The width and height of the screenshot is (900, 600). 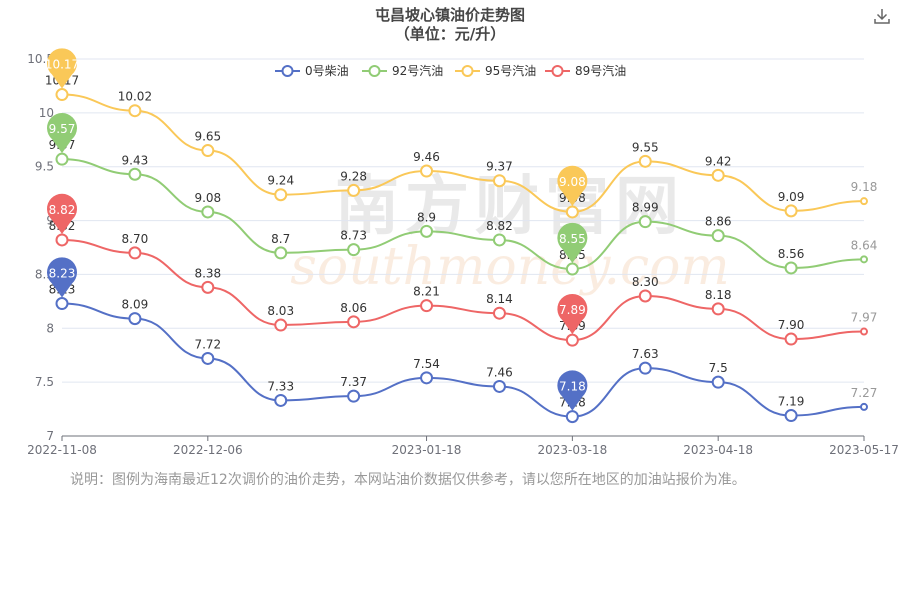 What do you see at coordinates (499, 226) in the screenshot?
I see `data-label: 8.82` at bounding box center [499, 226].